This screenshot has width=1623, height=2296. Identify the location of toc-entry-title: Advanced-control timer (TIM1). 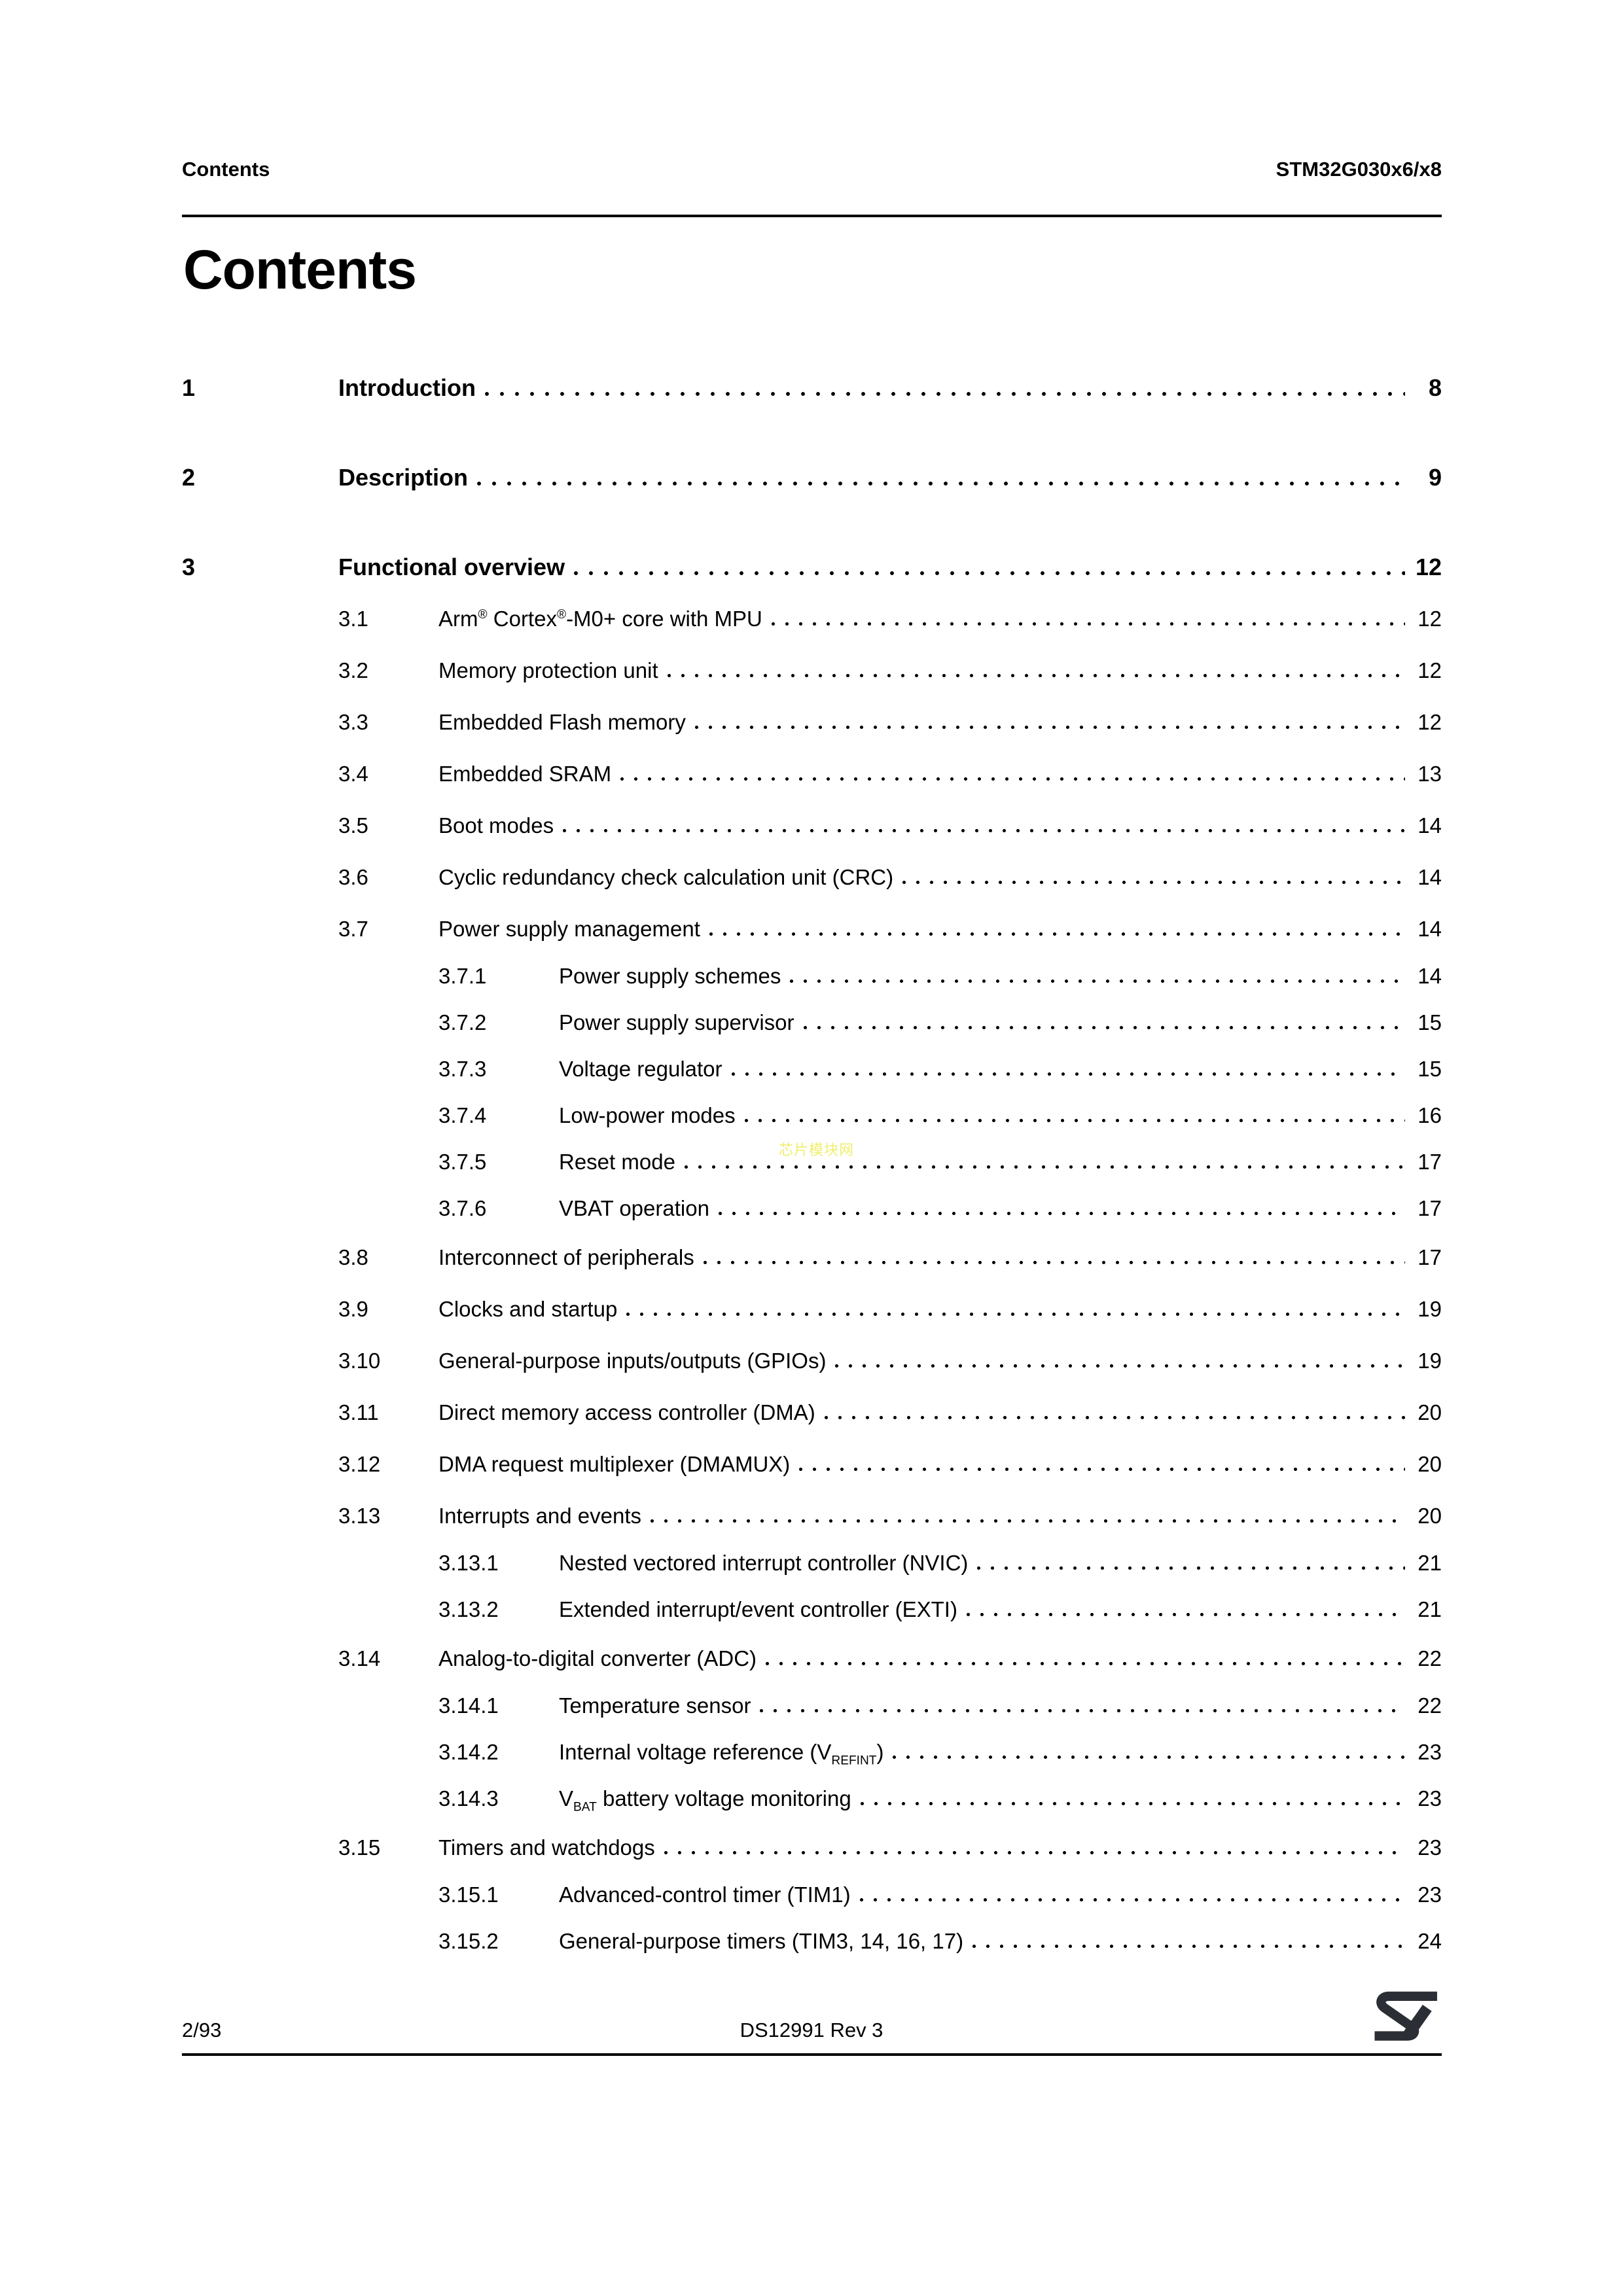
(705, 1895).